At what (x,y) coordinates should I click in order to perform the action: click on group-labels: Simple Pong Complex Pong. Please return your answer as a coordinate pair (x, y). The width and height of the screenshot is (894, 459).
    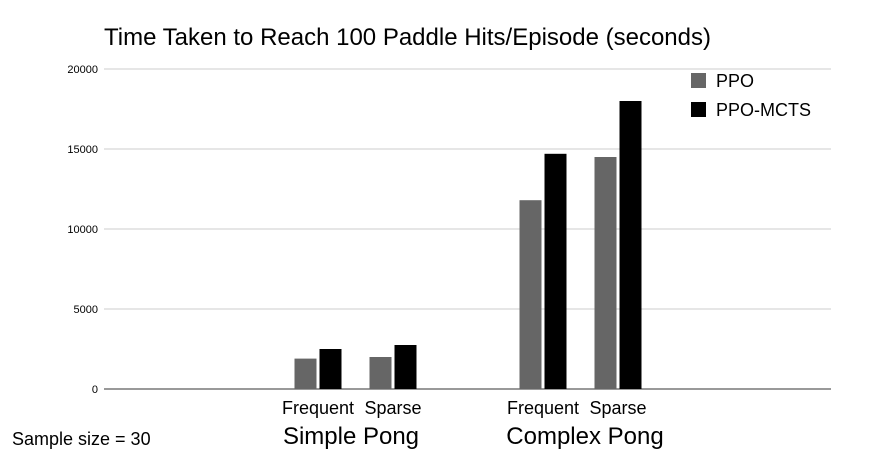
    Looking at the image, I should click on (473, 436).